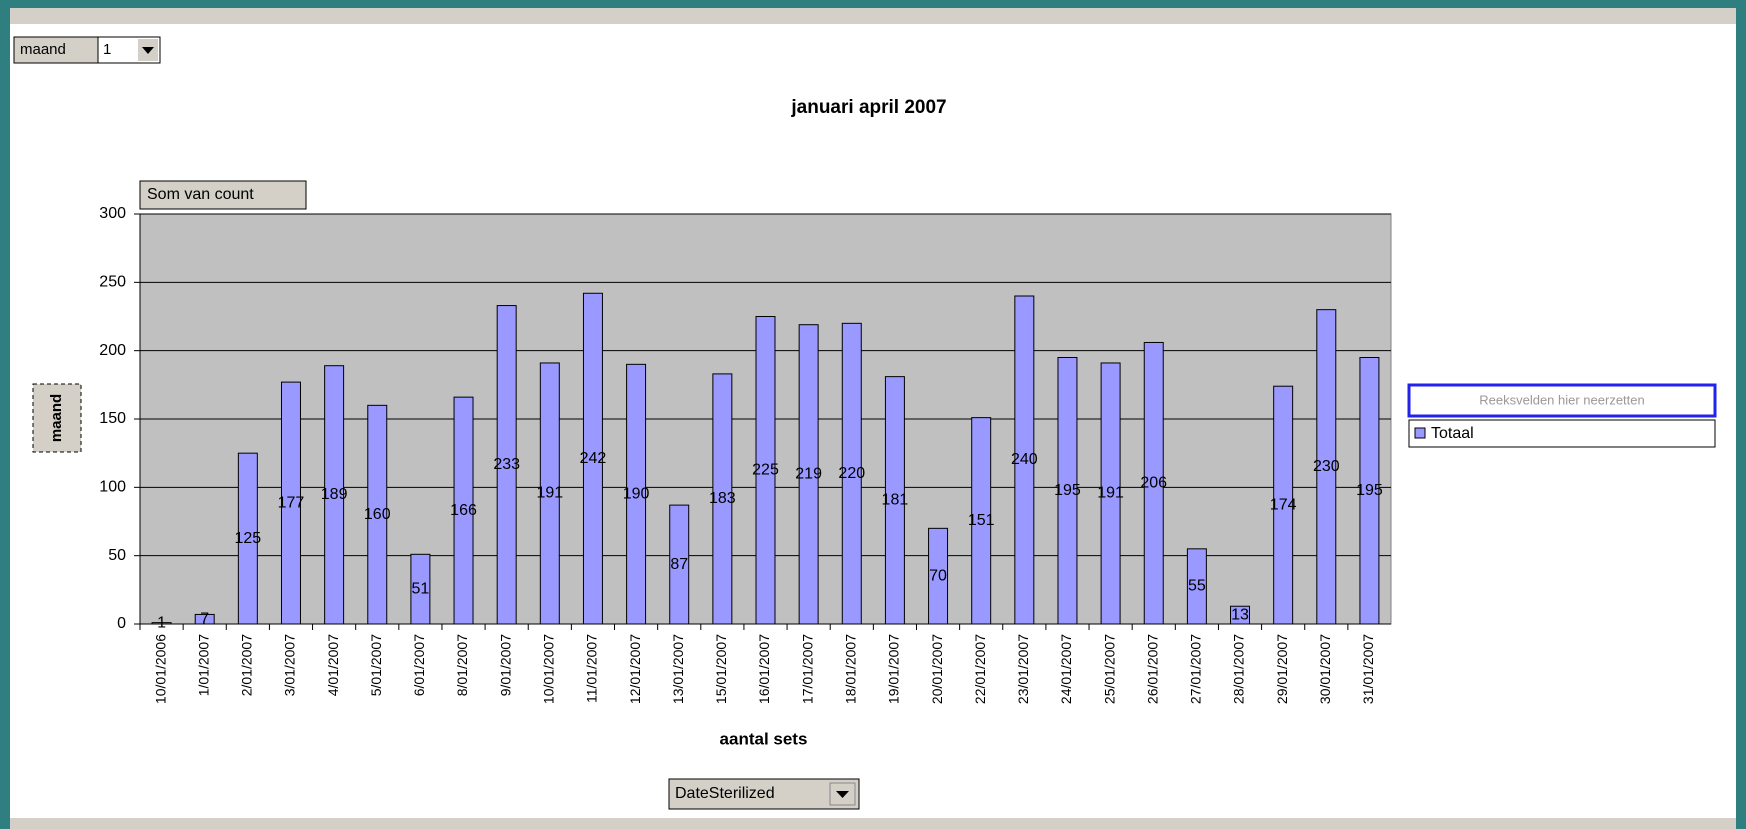 Image resolution: width=1746 pixels, height=829 pixels. What do you see at coordinates (1152, 669) in the screenshot?
I see `x-tick-label: 26/01/2007` at bounding box center [1152, 669].